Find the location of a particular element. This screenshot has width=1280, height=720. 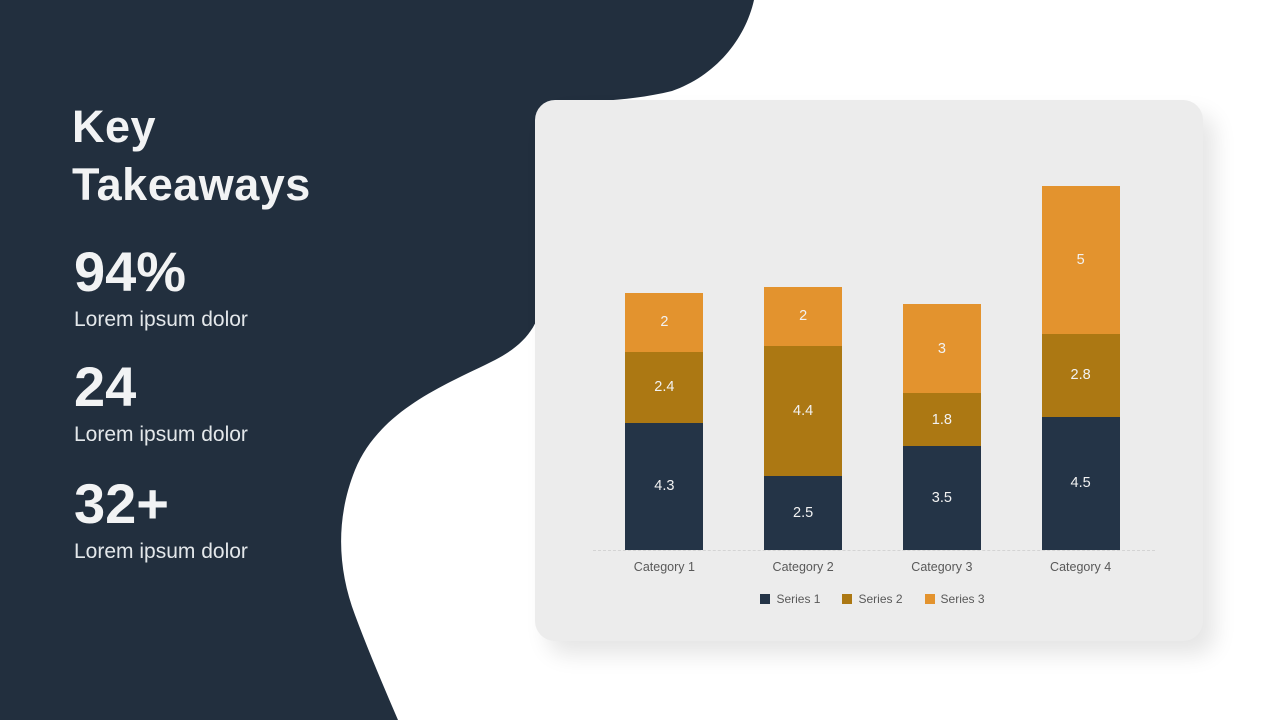

bar-segment-series-3: 3 is located at coordinates (941, 349).